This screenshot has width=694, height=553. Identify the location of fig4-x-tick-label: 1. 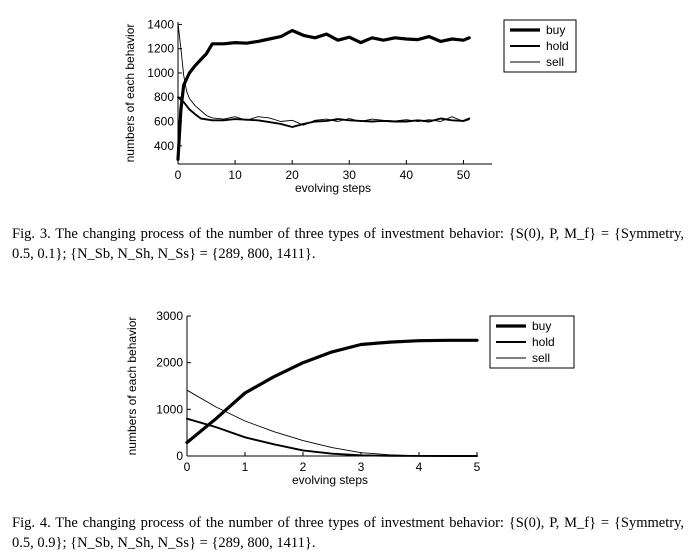
(245, 467).